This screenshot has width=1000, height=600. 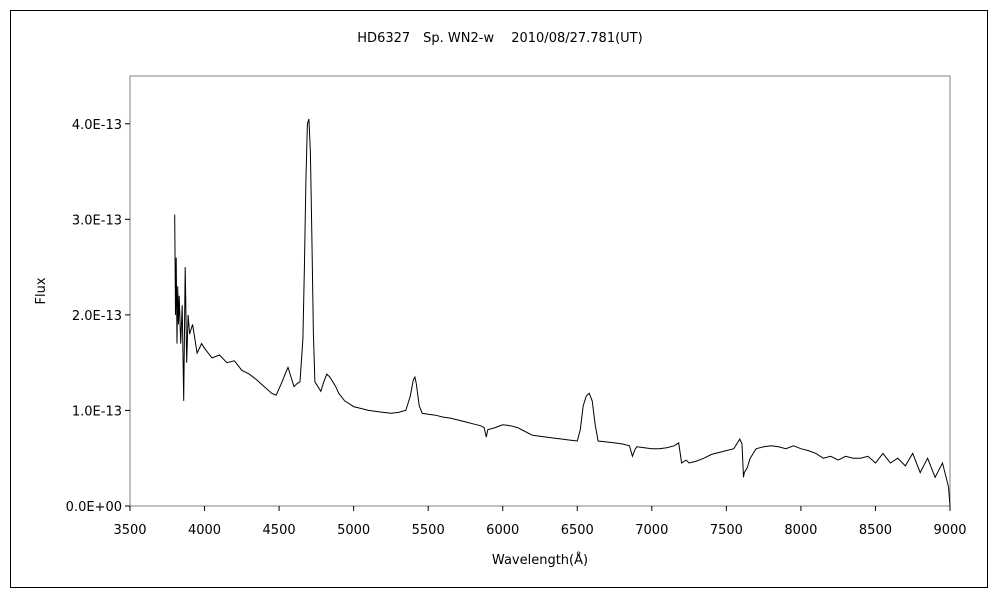 I want to click on x-tick-label: 6000, so click(x=502, y=530).